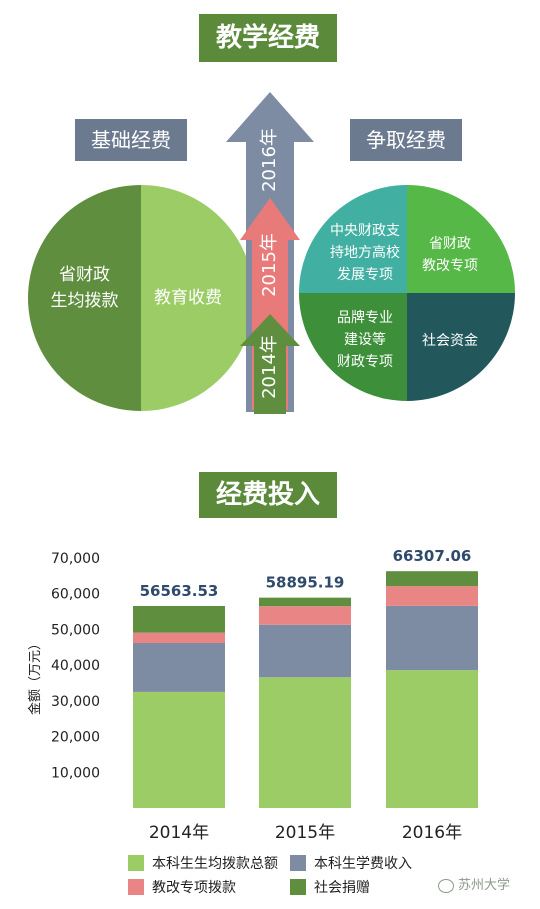 Image resolution: width=540 pixels, height=909 pixels. I want to click on tuition-text: 教育收费, so click(188, 298).